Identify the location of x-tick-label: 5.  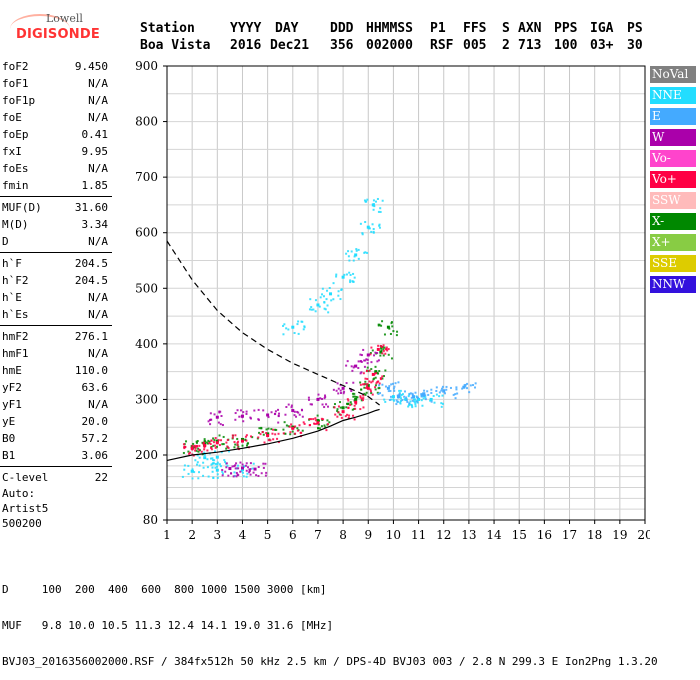
(268, 535).